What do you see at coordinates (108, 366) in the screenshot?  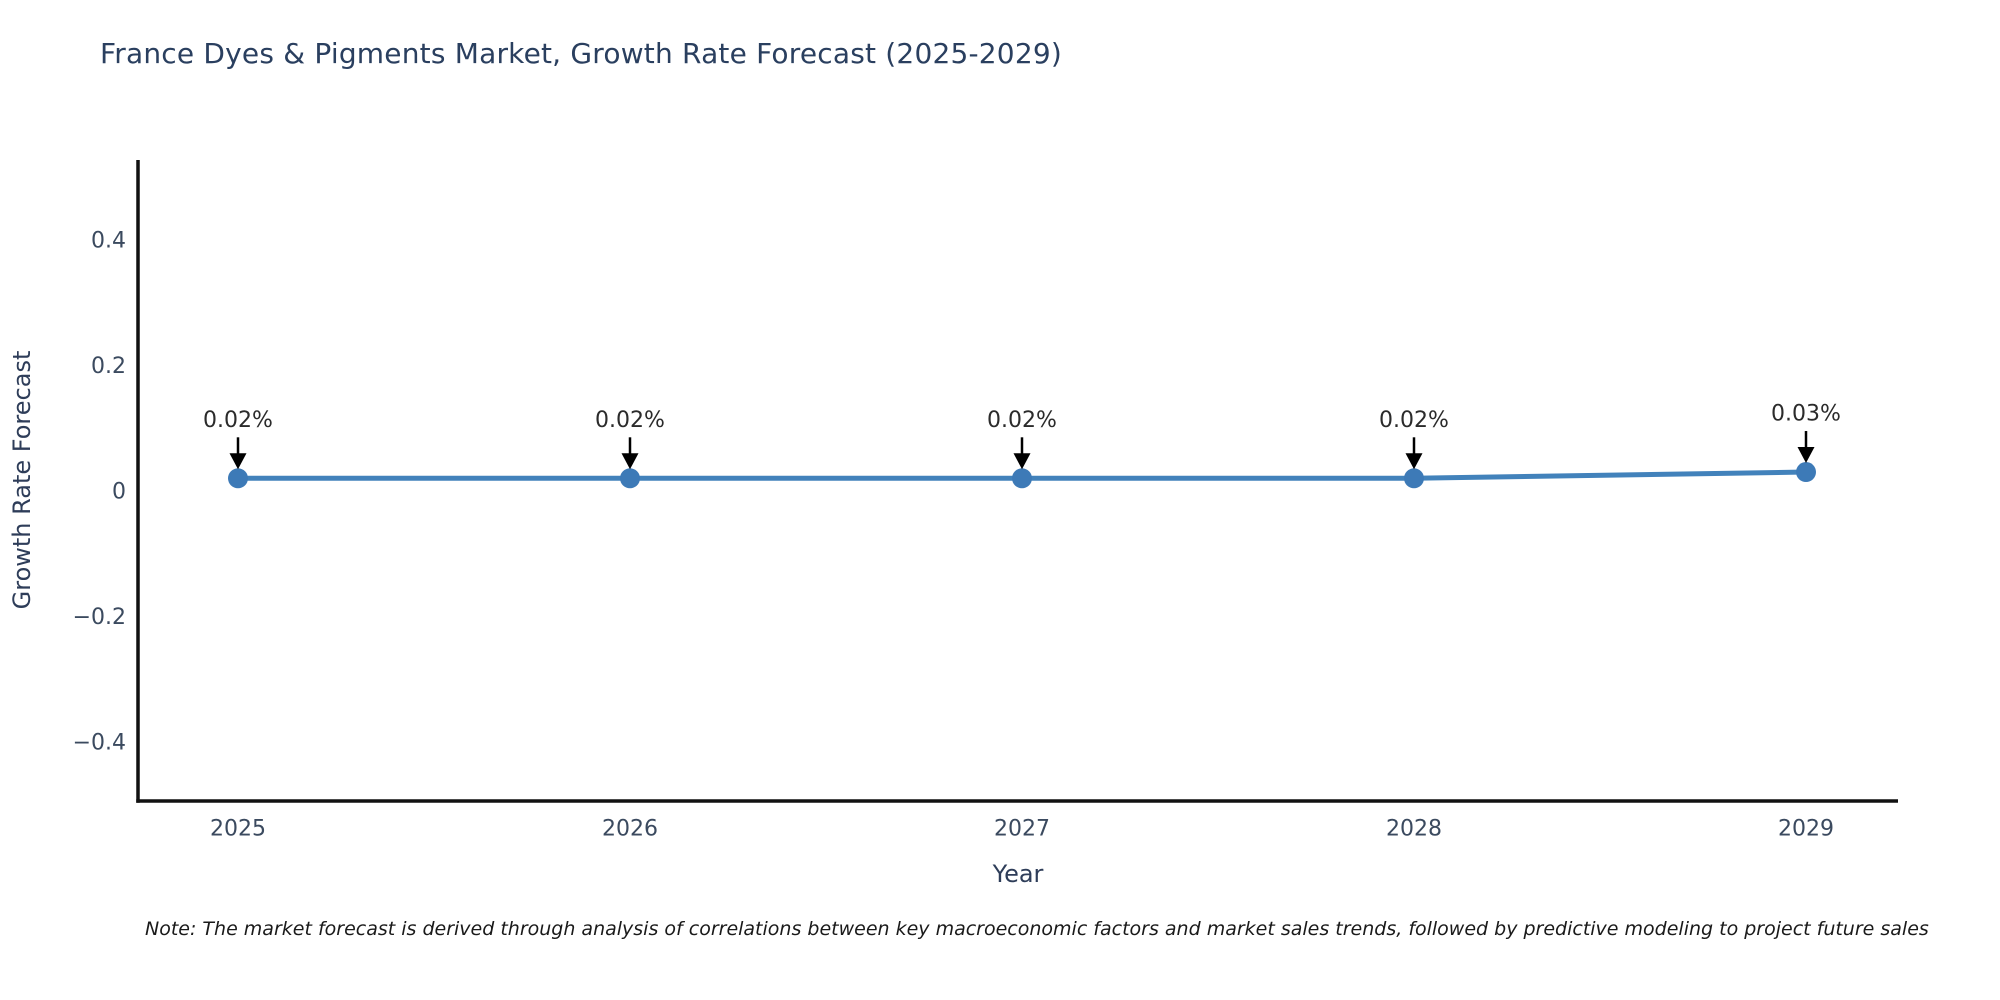 I see `y-tick-label: 0.2` at bounding box center [108, 366].